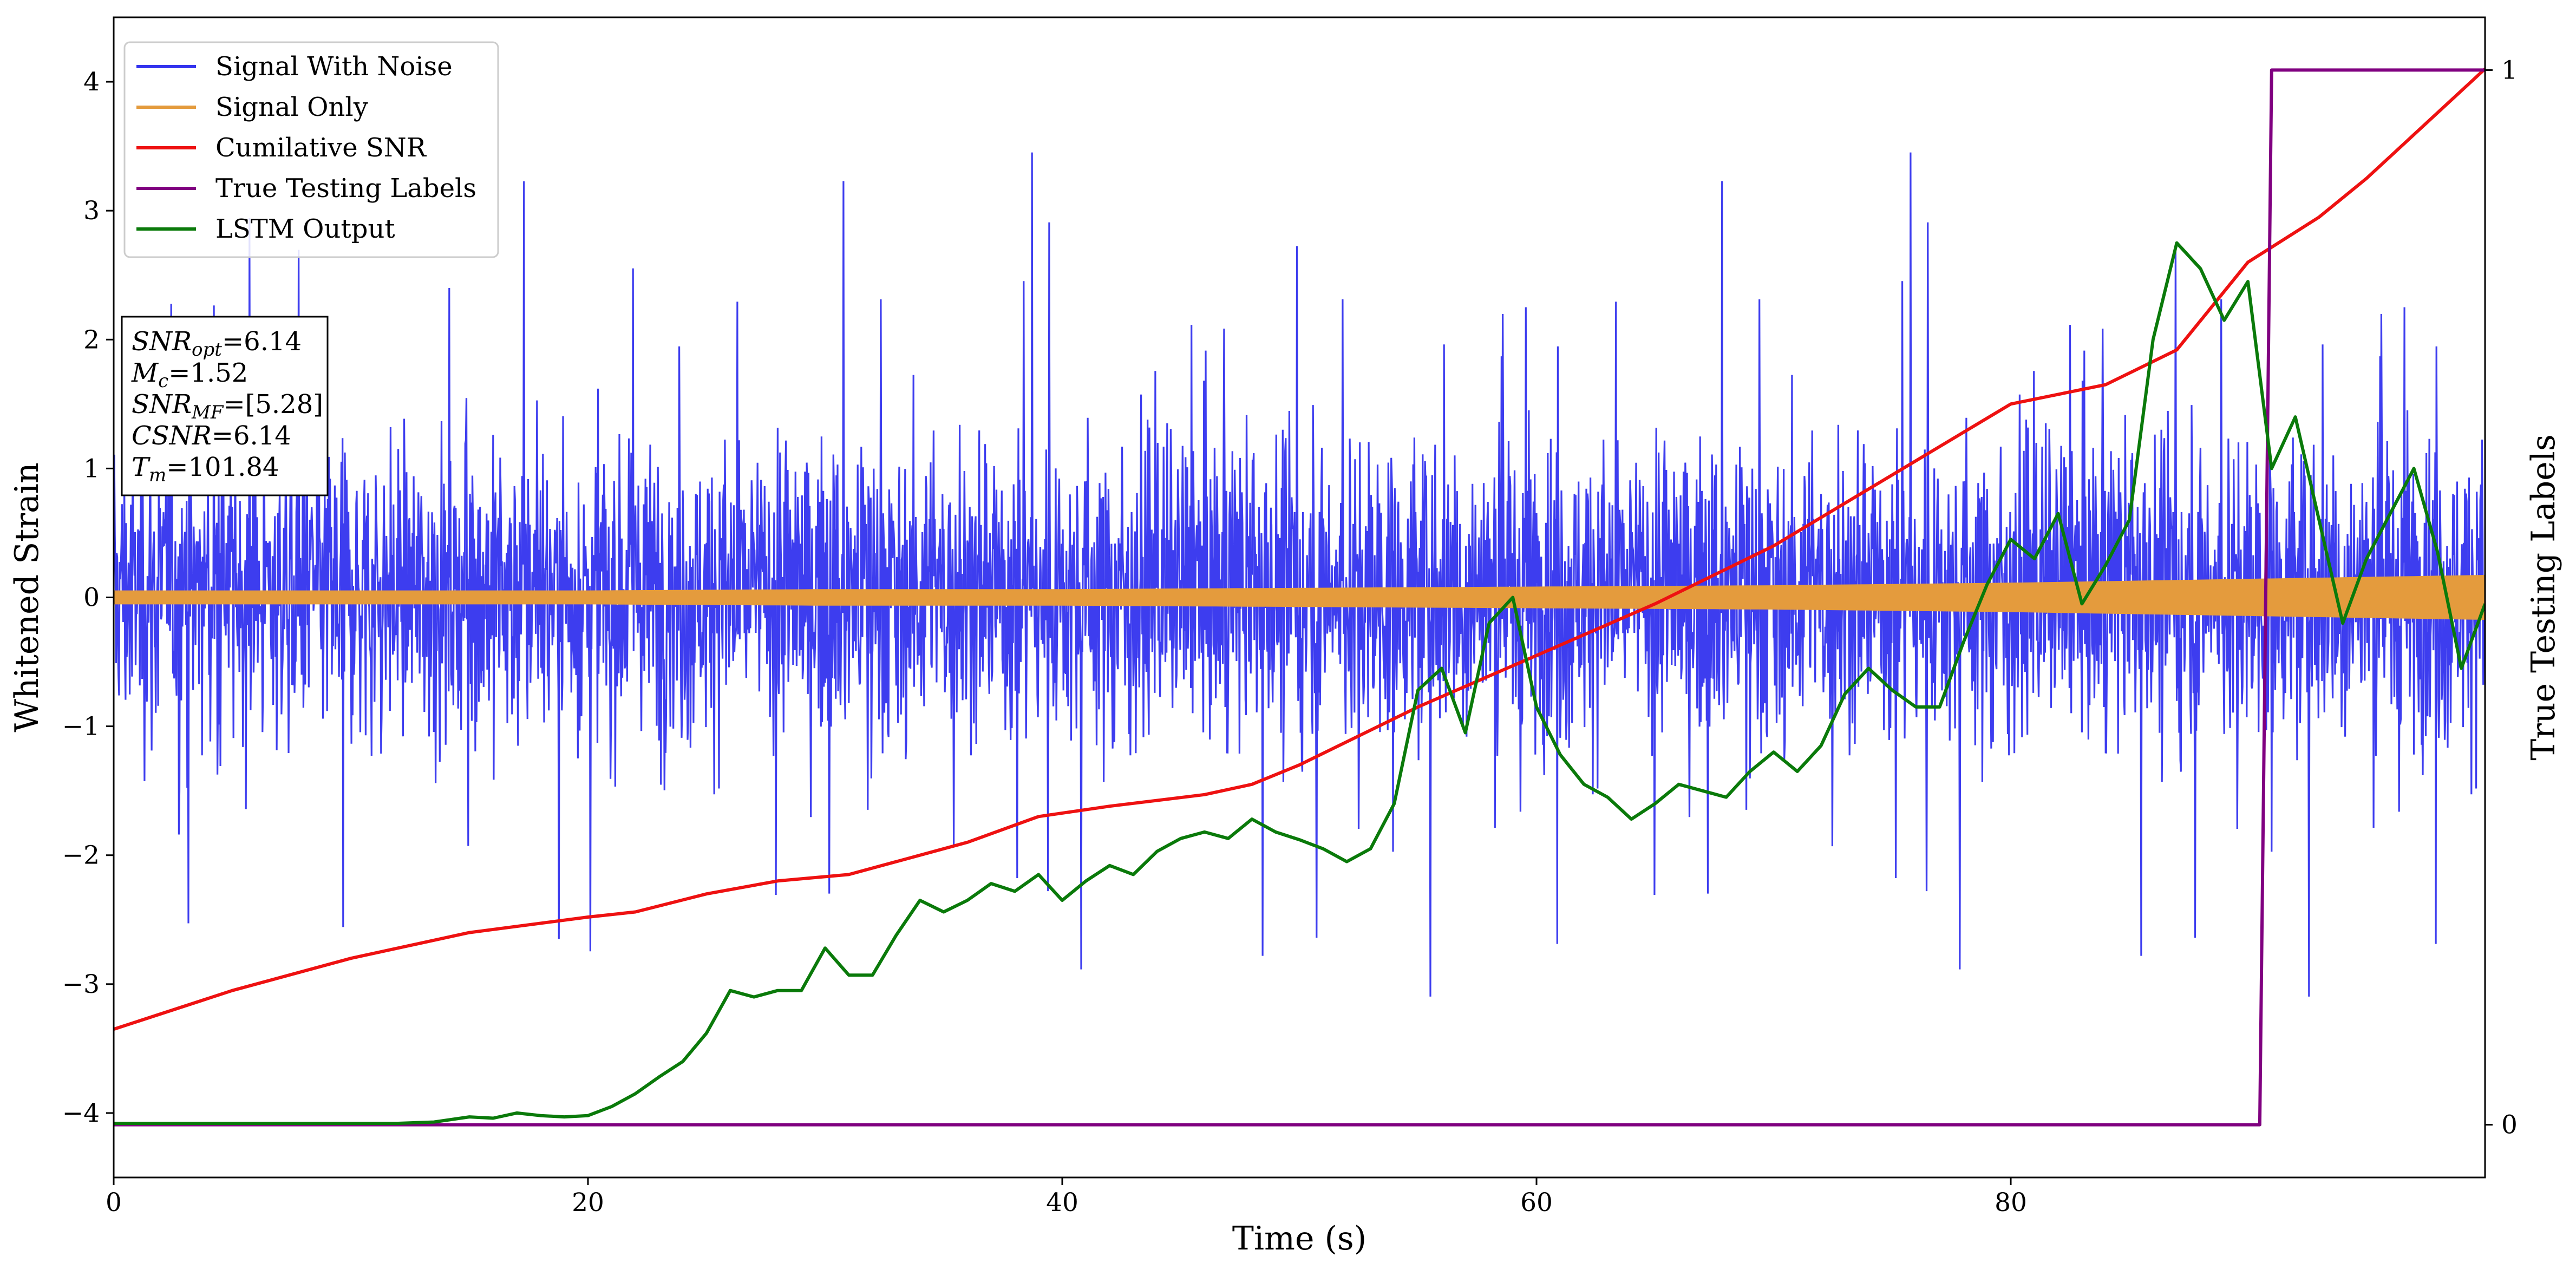 This screenshot has width=2576, height=1276. I want to click on y2-axis-label: True Testing Labels, so click(2543, 597).